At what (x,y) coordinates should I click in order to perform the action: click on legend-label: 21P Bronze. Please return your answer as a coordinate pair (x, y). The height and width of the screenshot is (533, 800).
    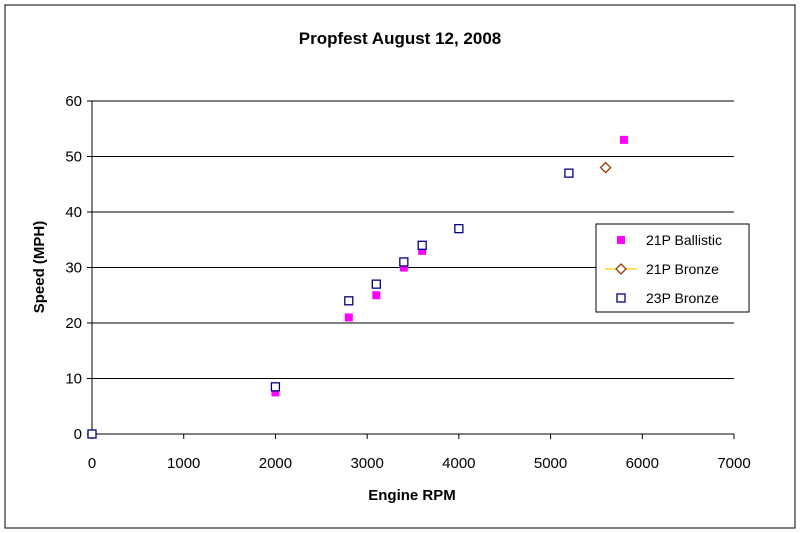
    Looking at the image, I should click on (682, 269).